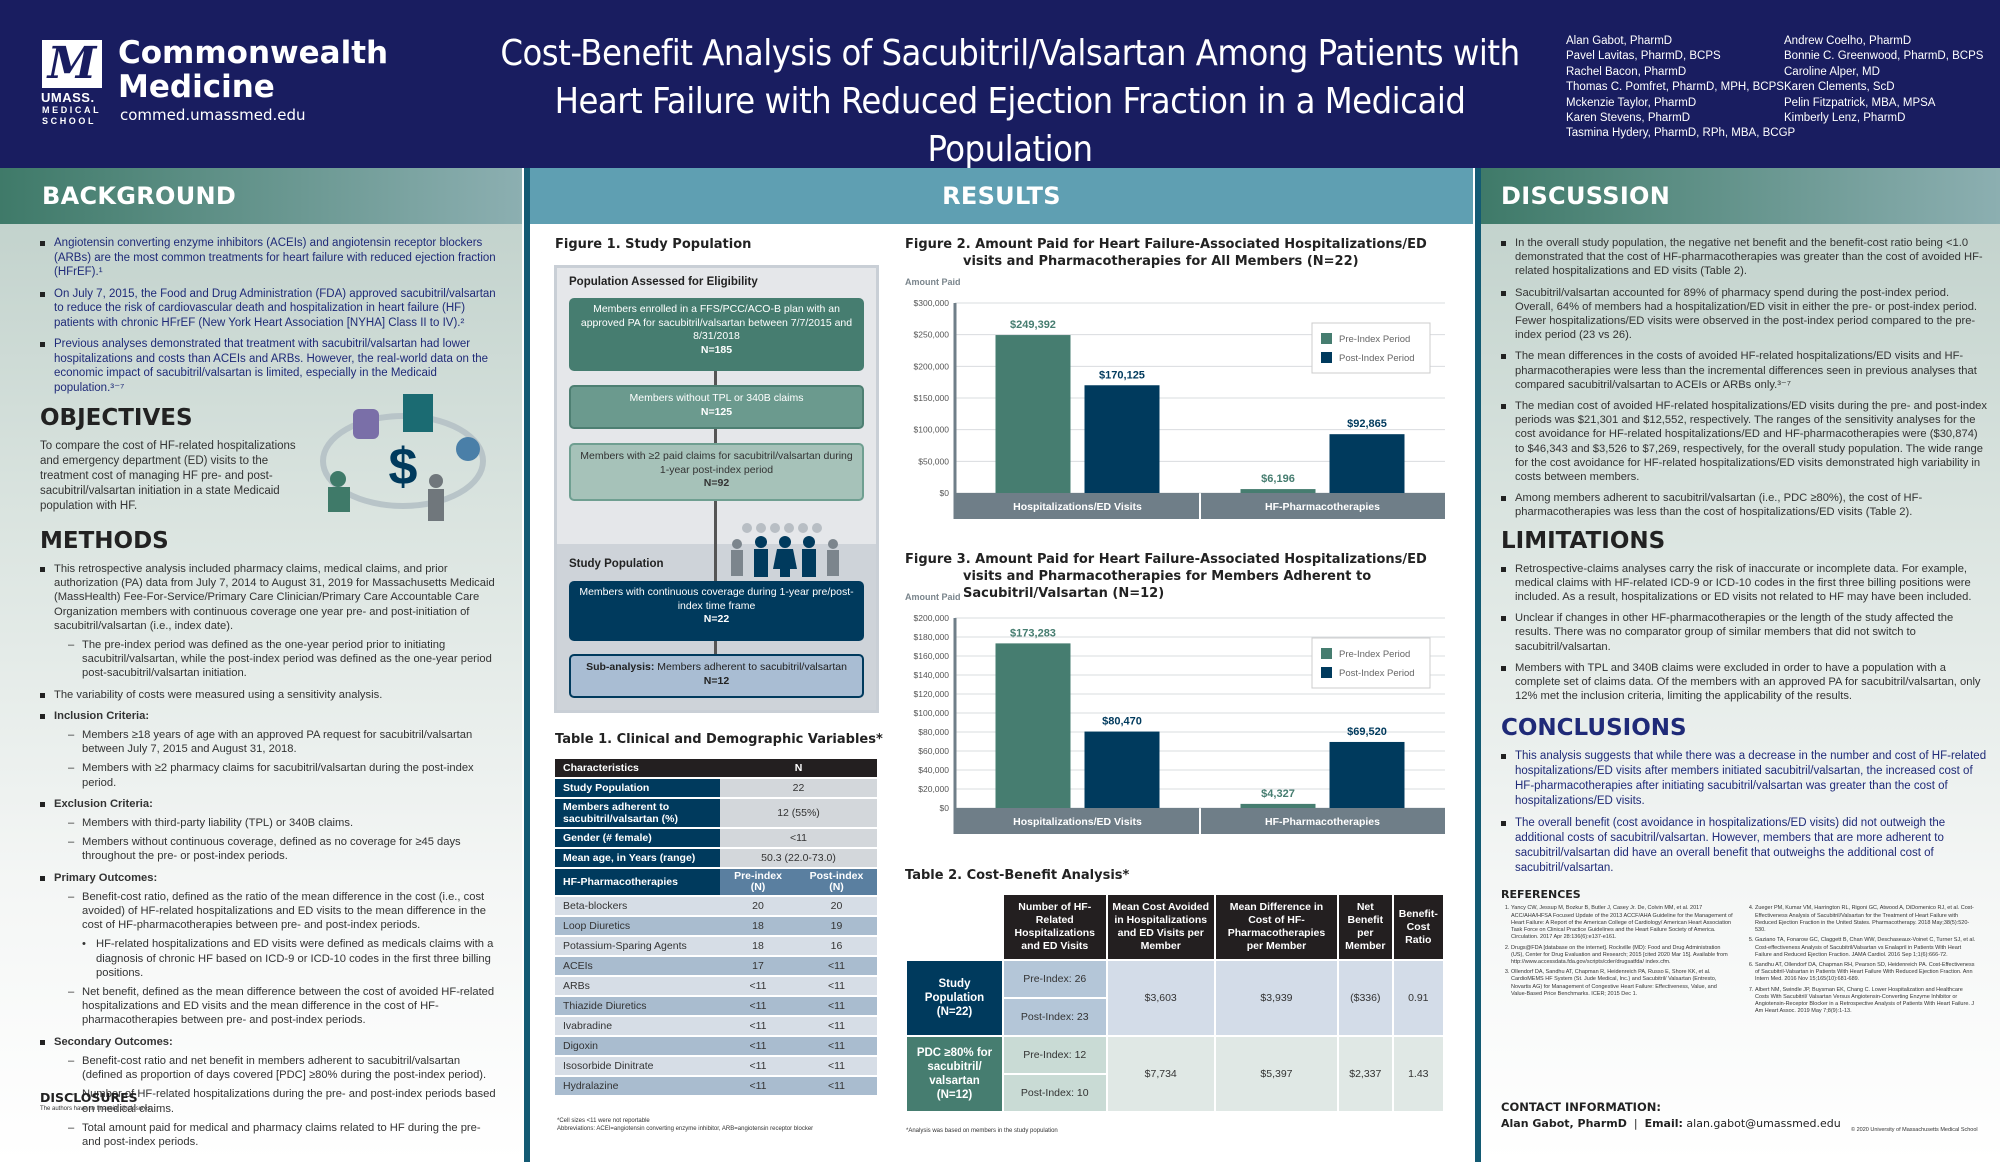  What do you see at coordinates (932, 303) in the screenshot?
I see `y-tick-label: $300,000` at bounding box center [932, 303].